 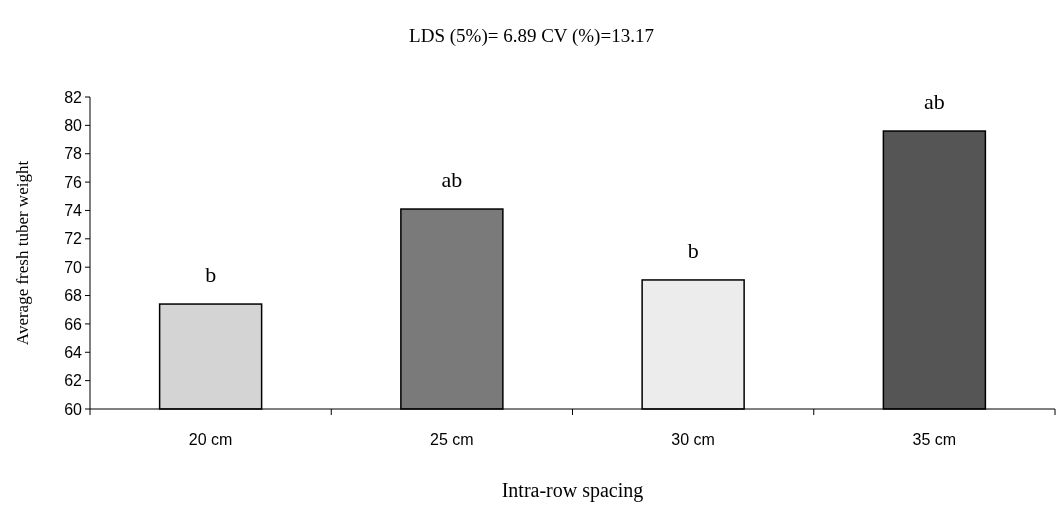 I want to click on y-tick-label: 82, so click(x=73, y=97).